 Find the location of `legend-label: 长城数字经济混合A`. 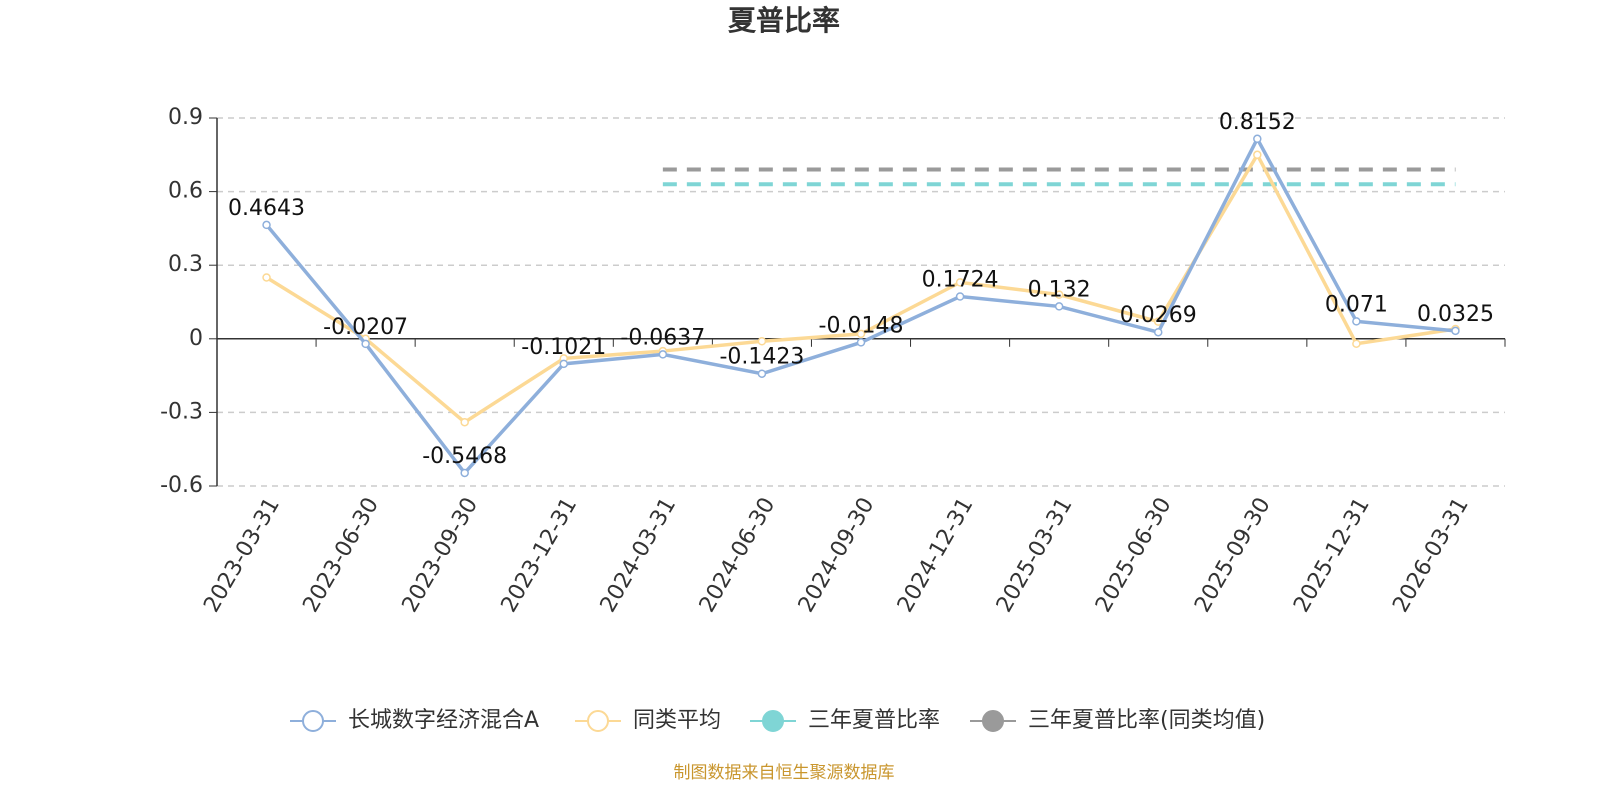

legend-label: 长城数字经济混合A is located at coordinates (443, 720).